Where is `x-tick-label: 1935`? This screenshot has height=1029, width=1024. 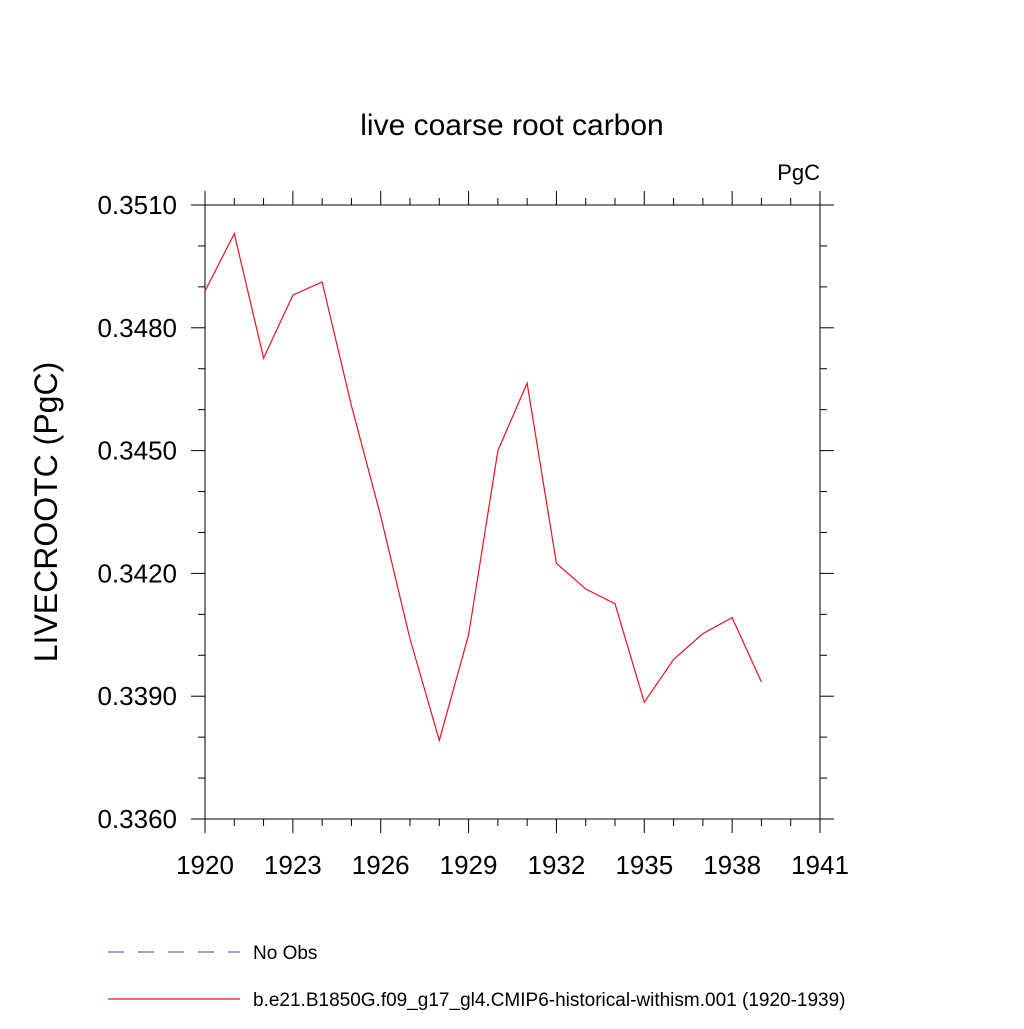 x-tick-label: 1935 is located at coordinates (644, 865).